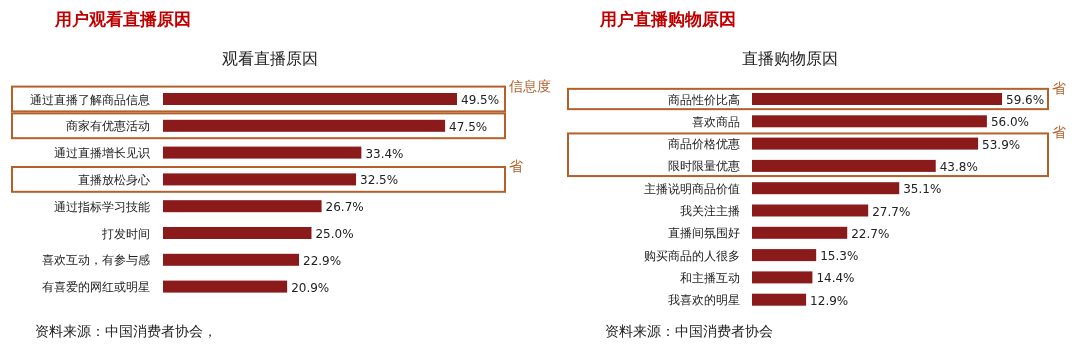  What do you see at coordinates (829, 300) in the screenshot?
I see `data-label: 12.9%` at bounding box center [829, 300].